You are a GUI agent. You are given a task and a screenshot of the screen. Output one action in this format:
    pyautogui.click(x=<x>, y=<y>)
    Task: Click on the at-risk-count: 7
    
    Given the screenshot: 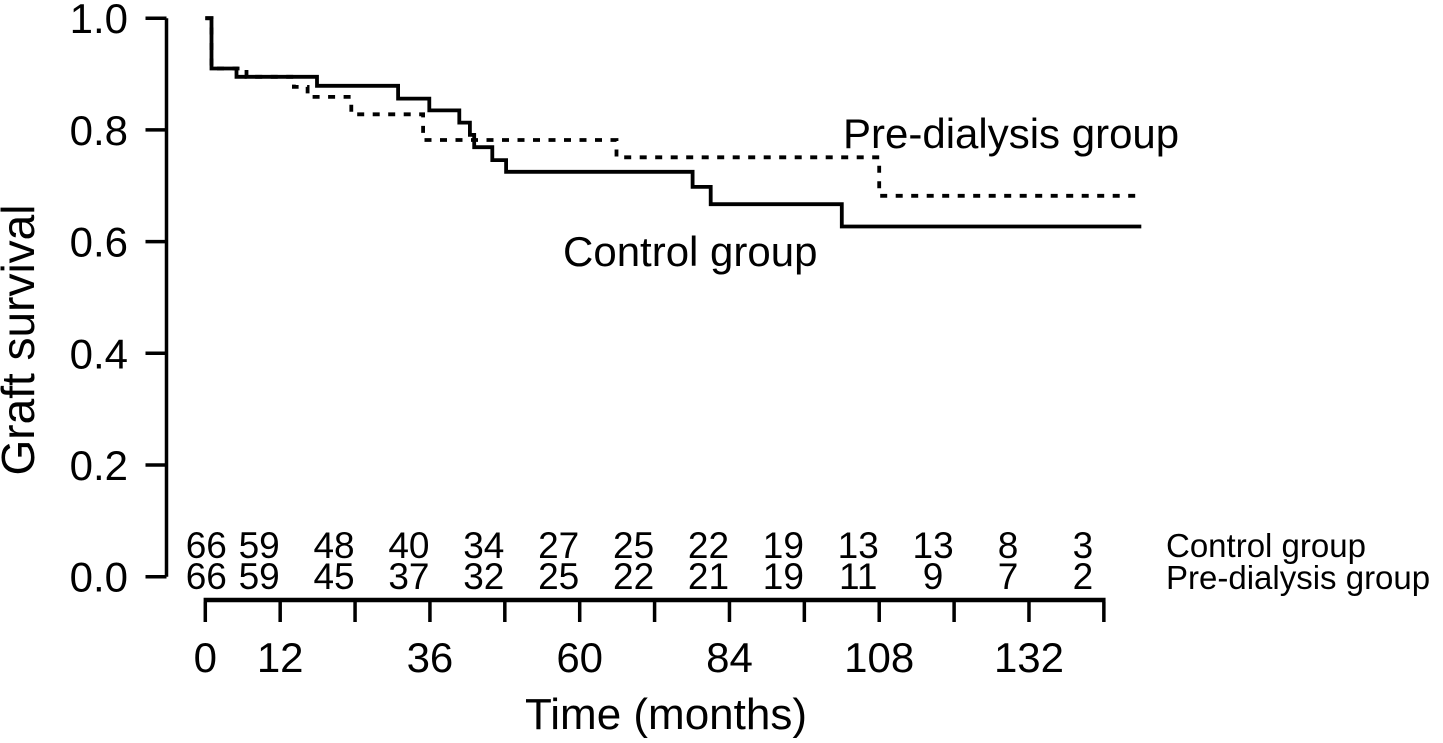 What is the action you would take?
    pyautogui.click(x=1008, y=576)
    